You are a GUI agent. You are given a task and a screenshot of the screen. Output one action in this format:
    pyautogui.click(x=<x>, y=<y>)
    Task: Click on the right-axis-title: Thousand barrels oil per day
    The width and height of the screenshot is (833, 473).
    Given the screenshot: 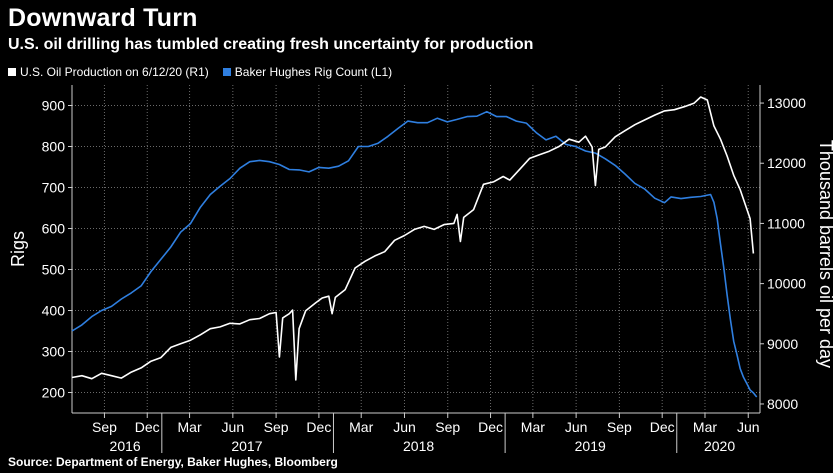 What is the action you would take?
    pyautogui.click(x=824, y=254)
    